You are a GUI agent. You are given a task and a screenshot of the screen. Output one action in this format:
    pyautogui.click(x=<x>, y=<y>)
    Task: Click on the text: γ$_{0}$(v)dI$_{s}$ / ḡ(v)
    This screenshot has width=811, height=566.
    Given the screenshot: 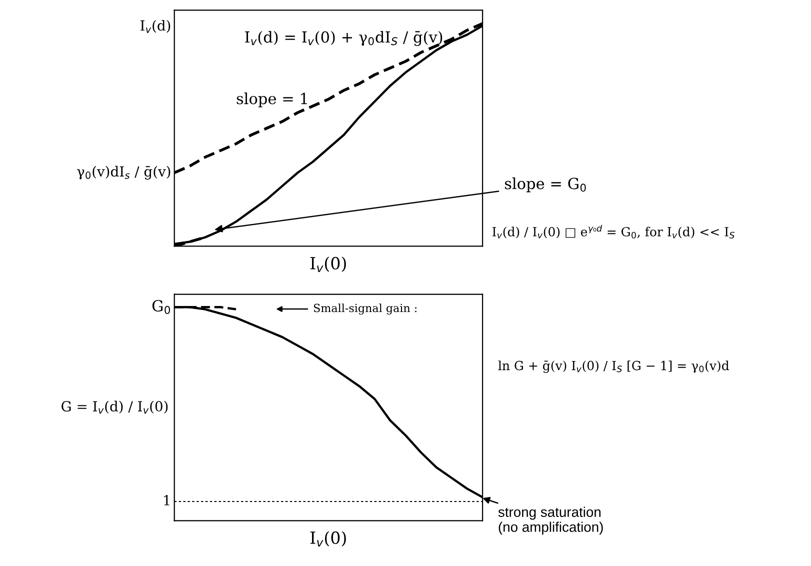 What is the action you would take?
    pyautogui.click(x=123, y=173)
    